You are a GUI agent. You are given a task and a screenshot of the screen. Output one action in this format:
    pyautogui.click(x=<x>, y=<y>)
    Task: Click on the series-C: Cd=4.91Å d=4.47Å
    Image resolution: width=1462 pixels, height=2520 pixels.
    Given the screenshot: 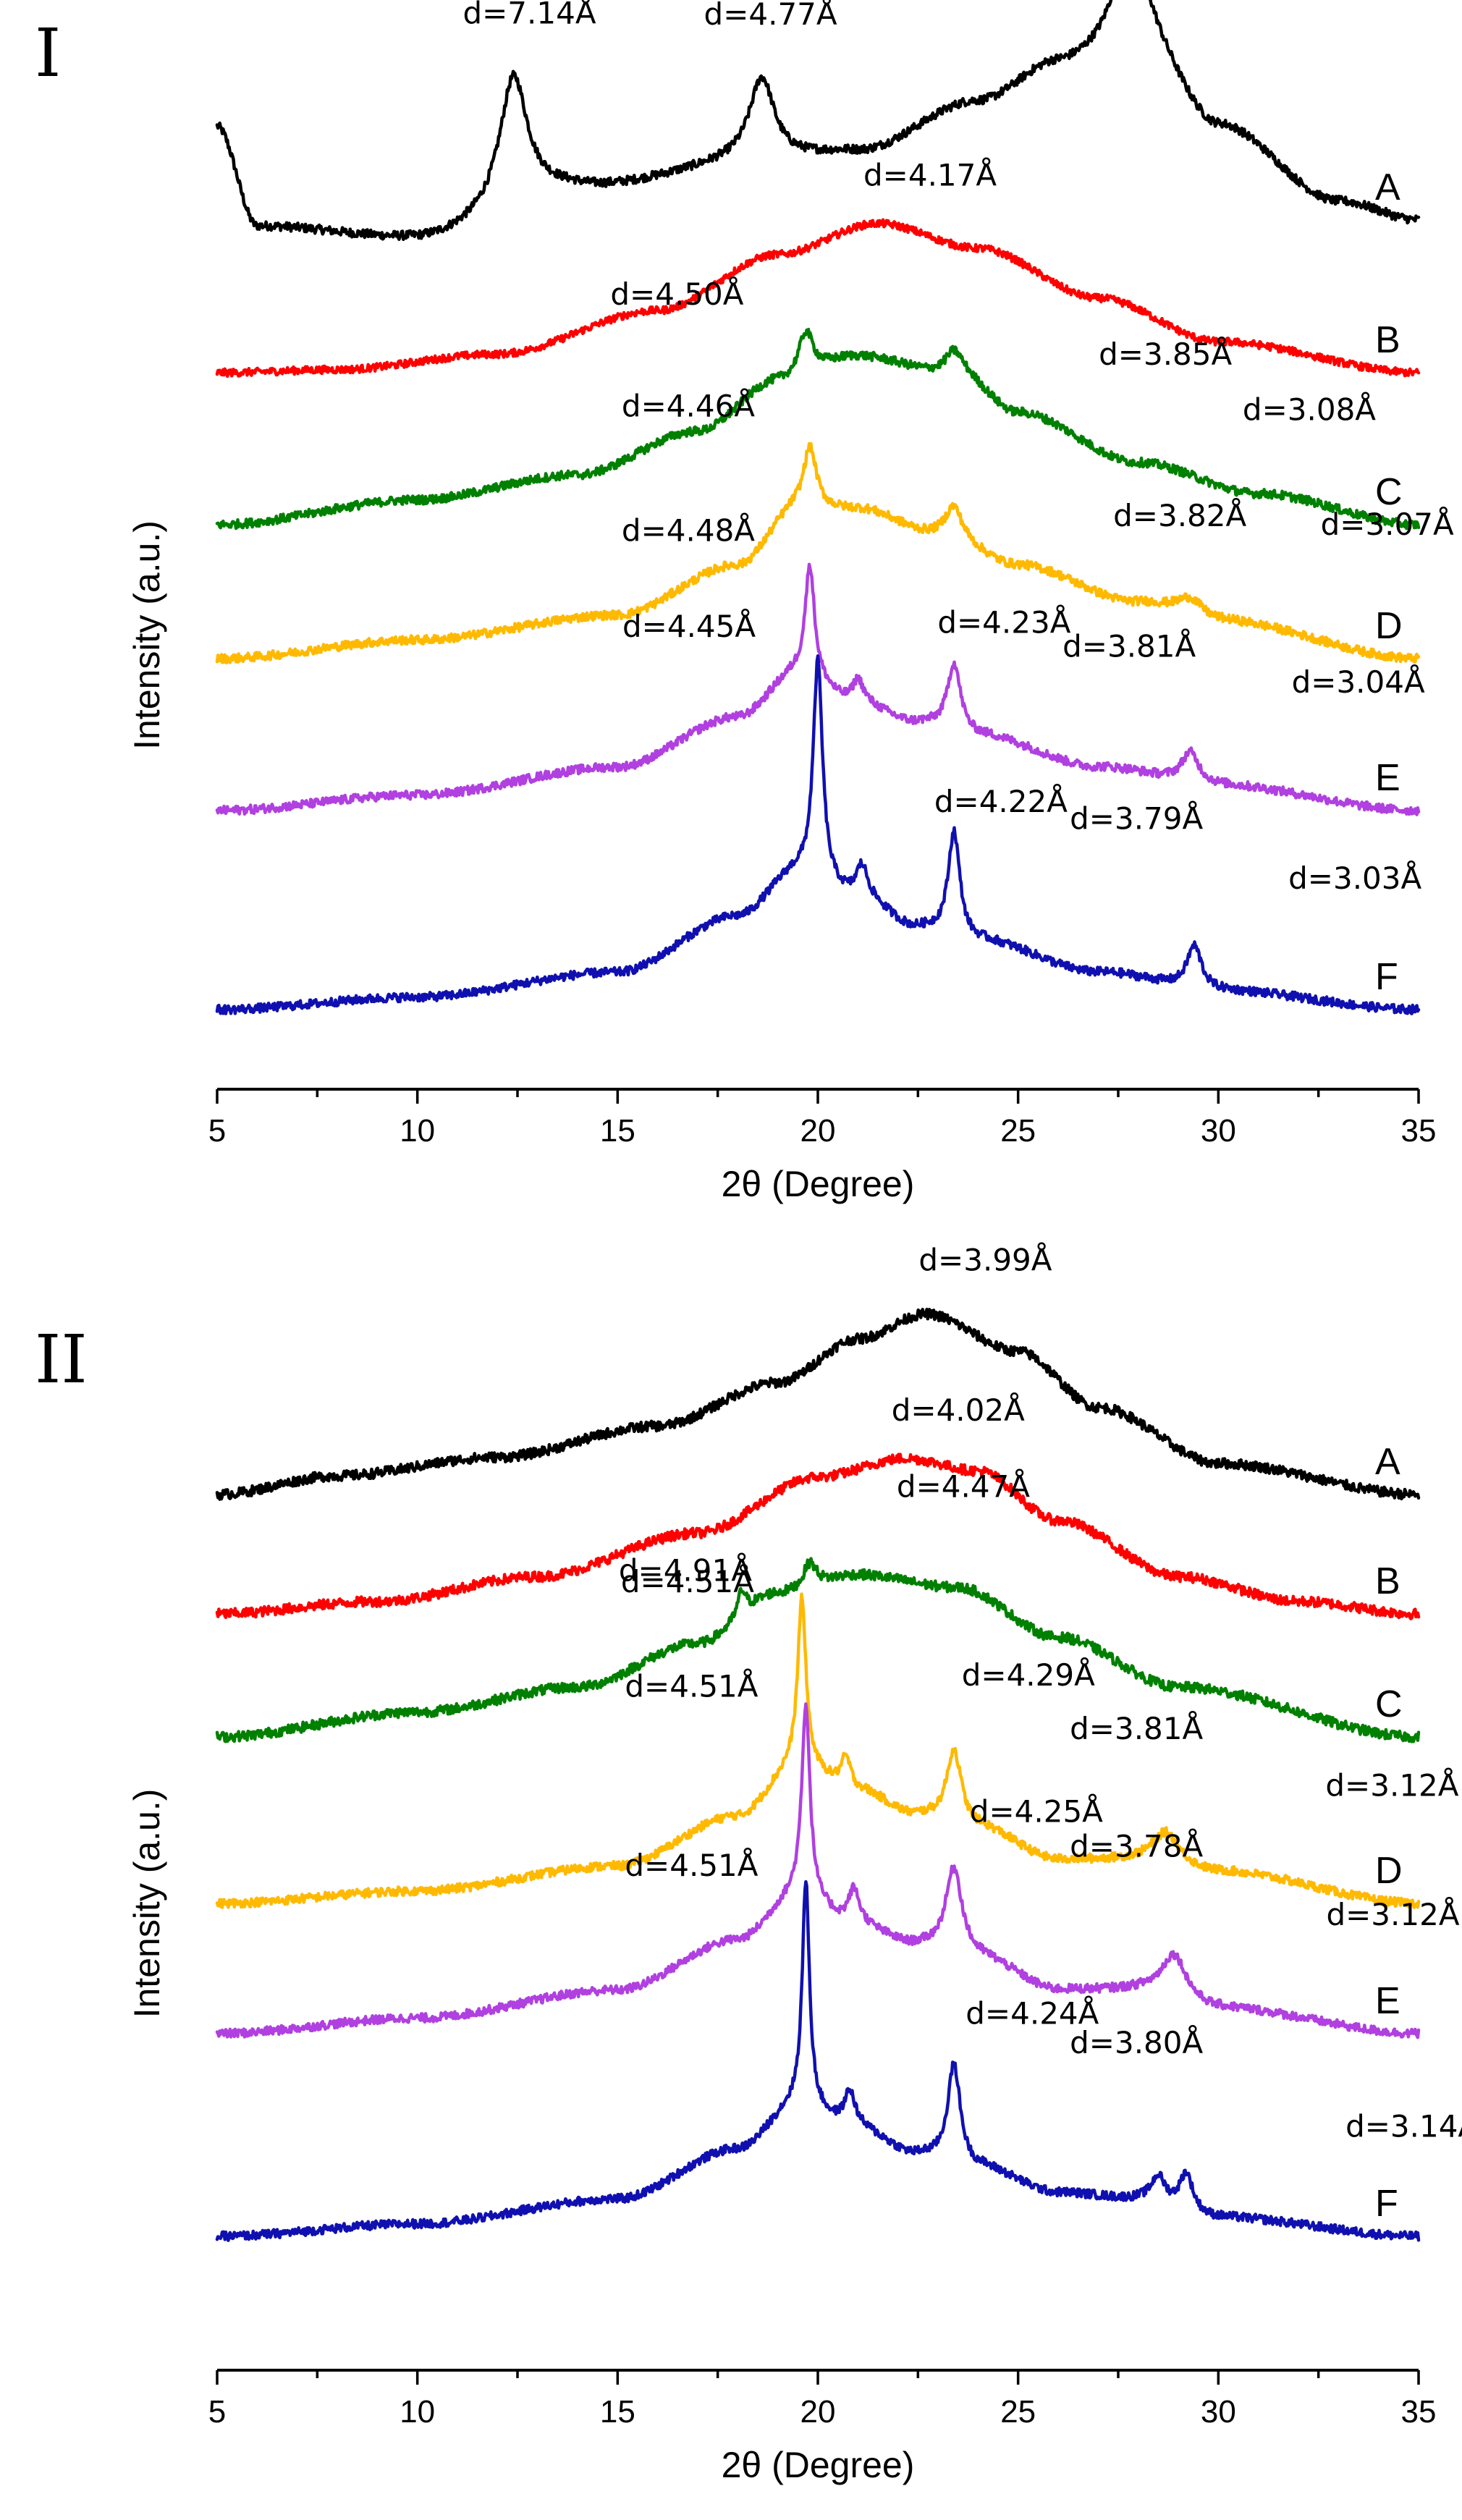 What is the action you would take?
    pyautogui.click(x=818, y=1605)
    